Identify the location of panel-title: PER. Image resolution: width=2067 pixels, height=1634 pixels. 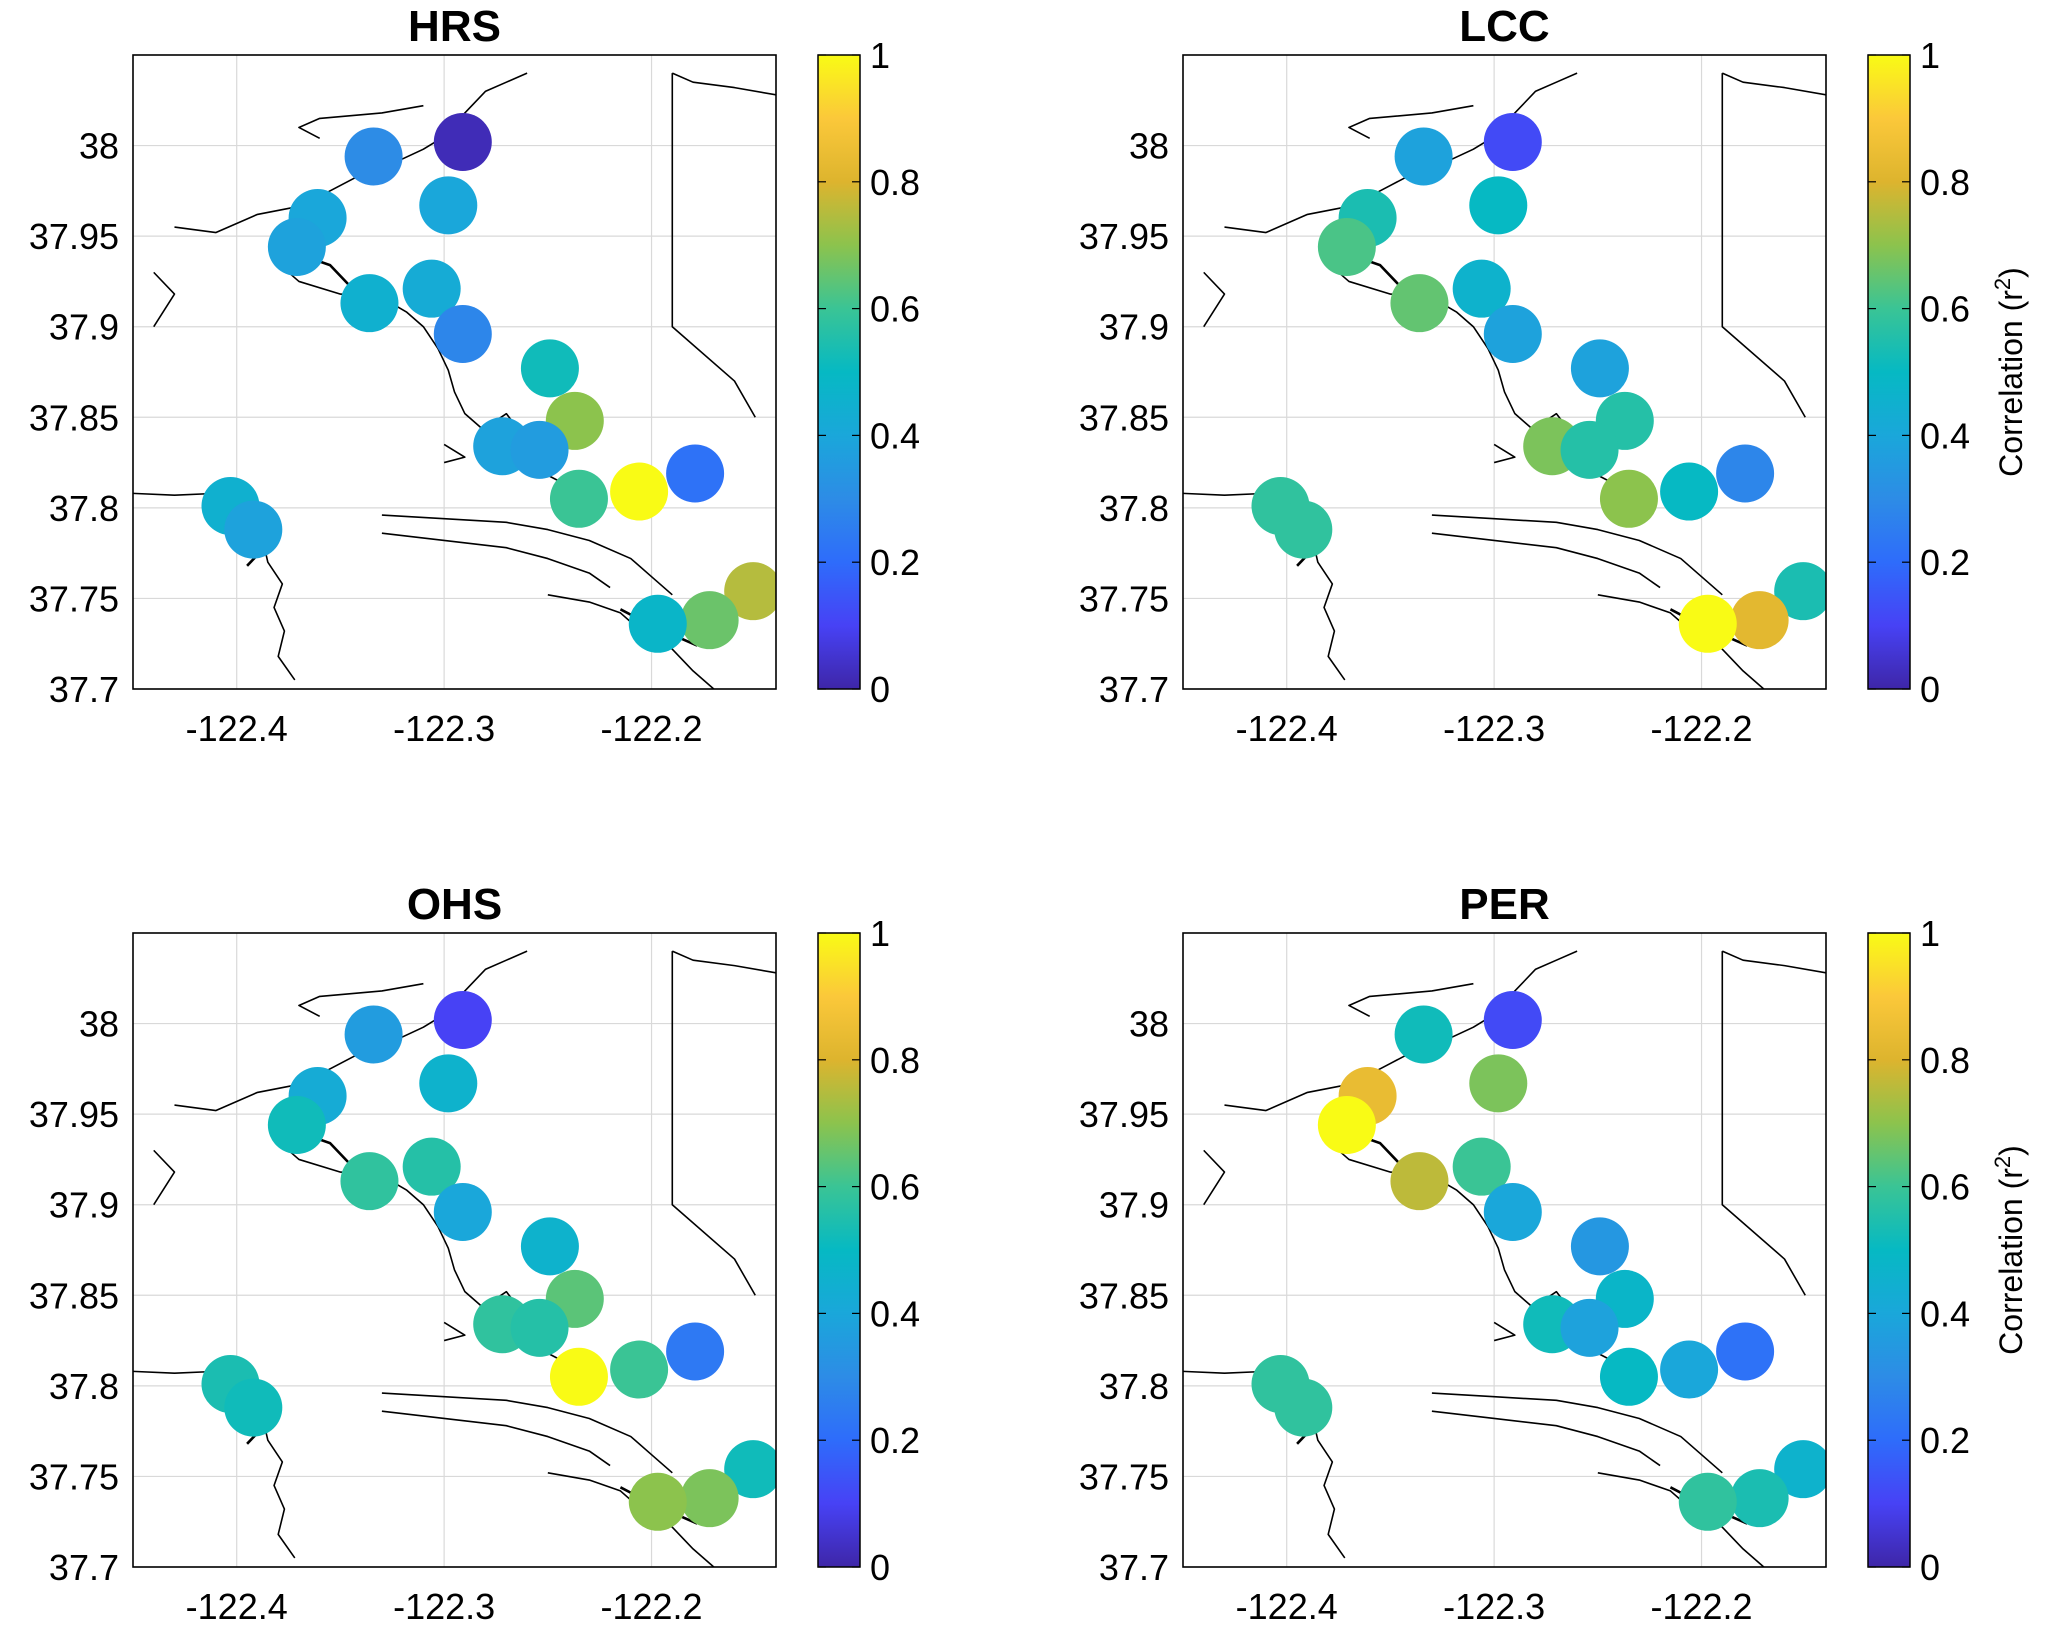
(1504, 904).